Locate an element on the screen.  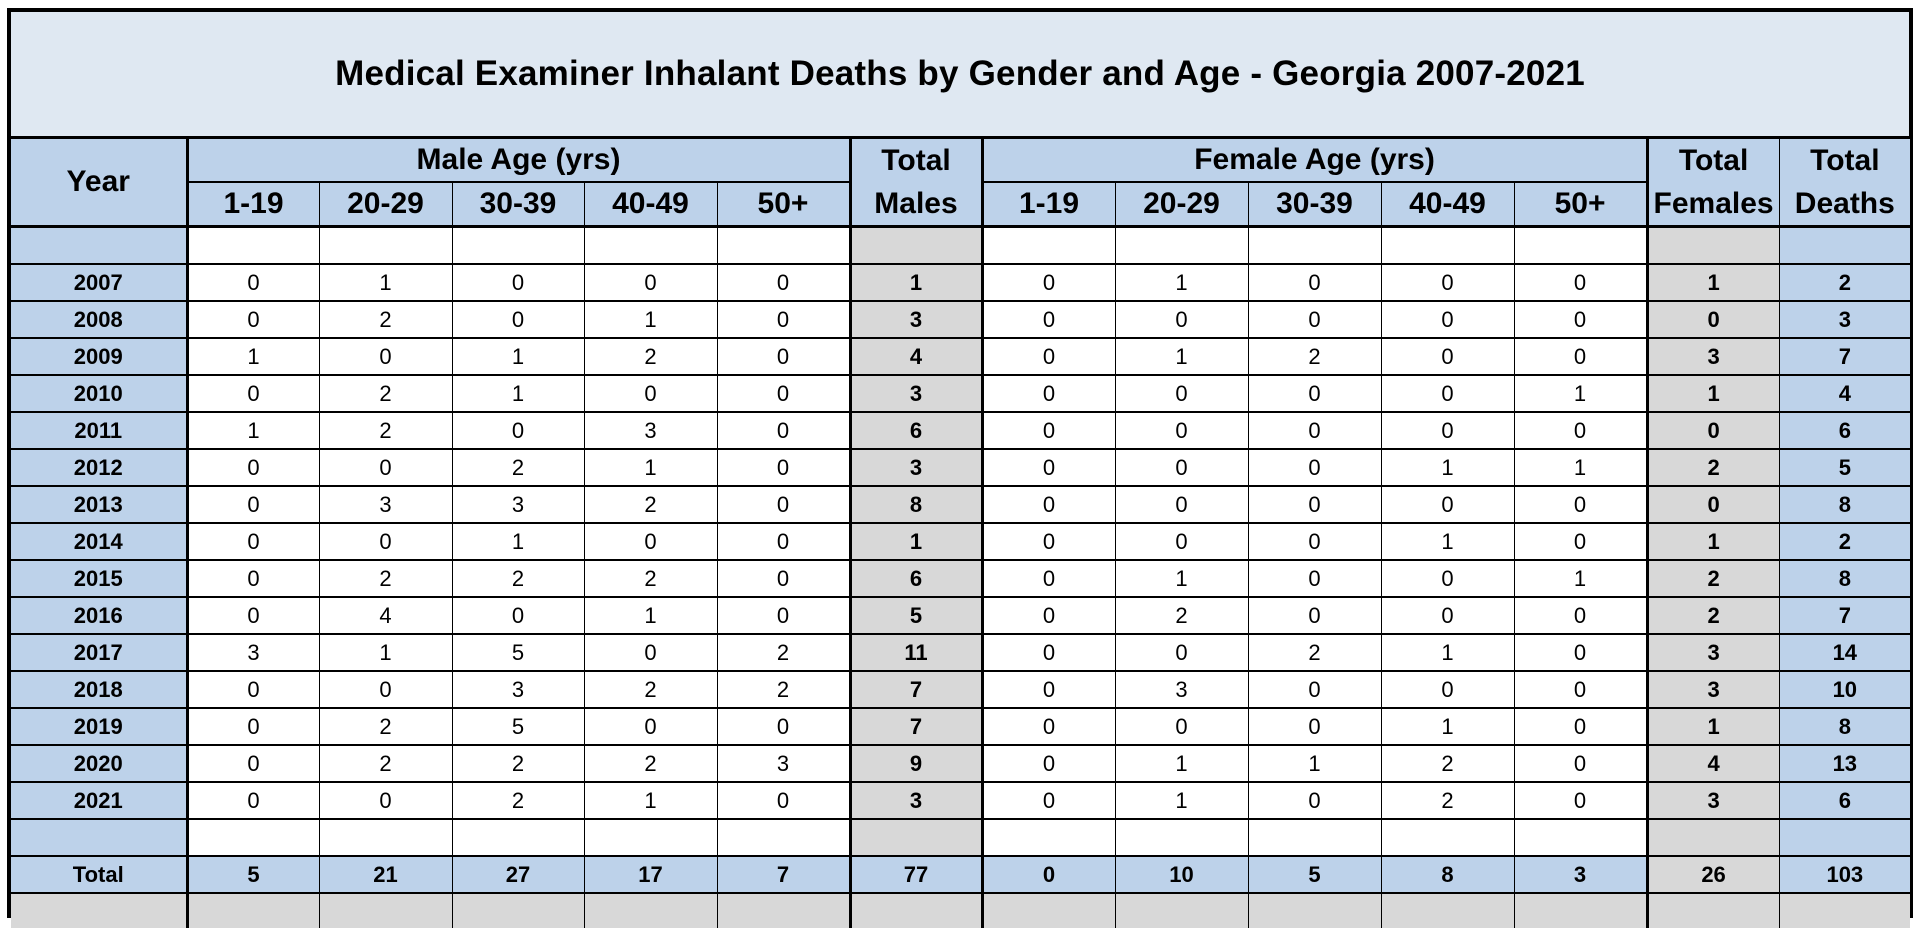
table-row: 2011 1 2 0 3 0 6 0 0 0 0 0 0 6 is located at coordinates (961, 430).